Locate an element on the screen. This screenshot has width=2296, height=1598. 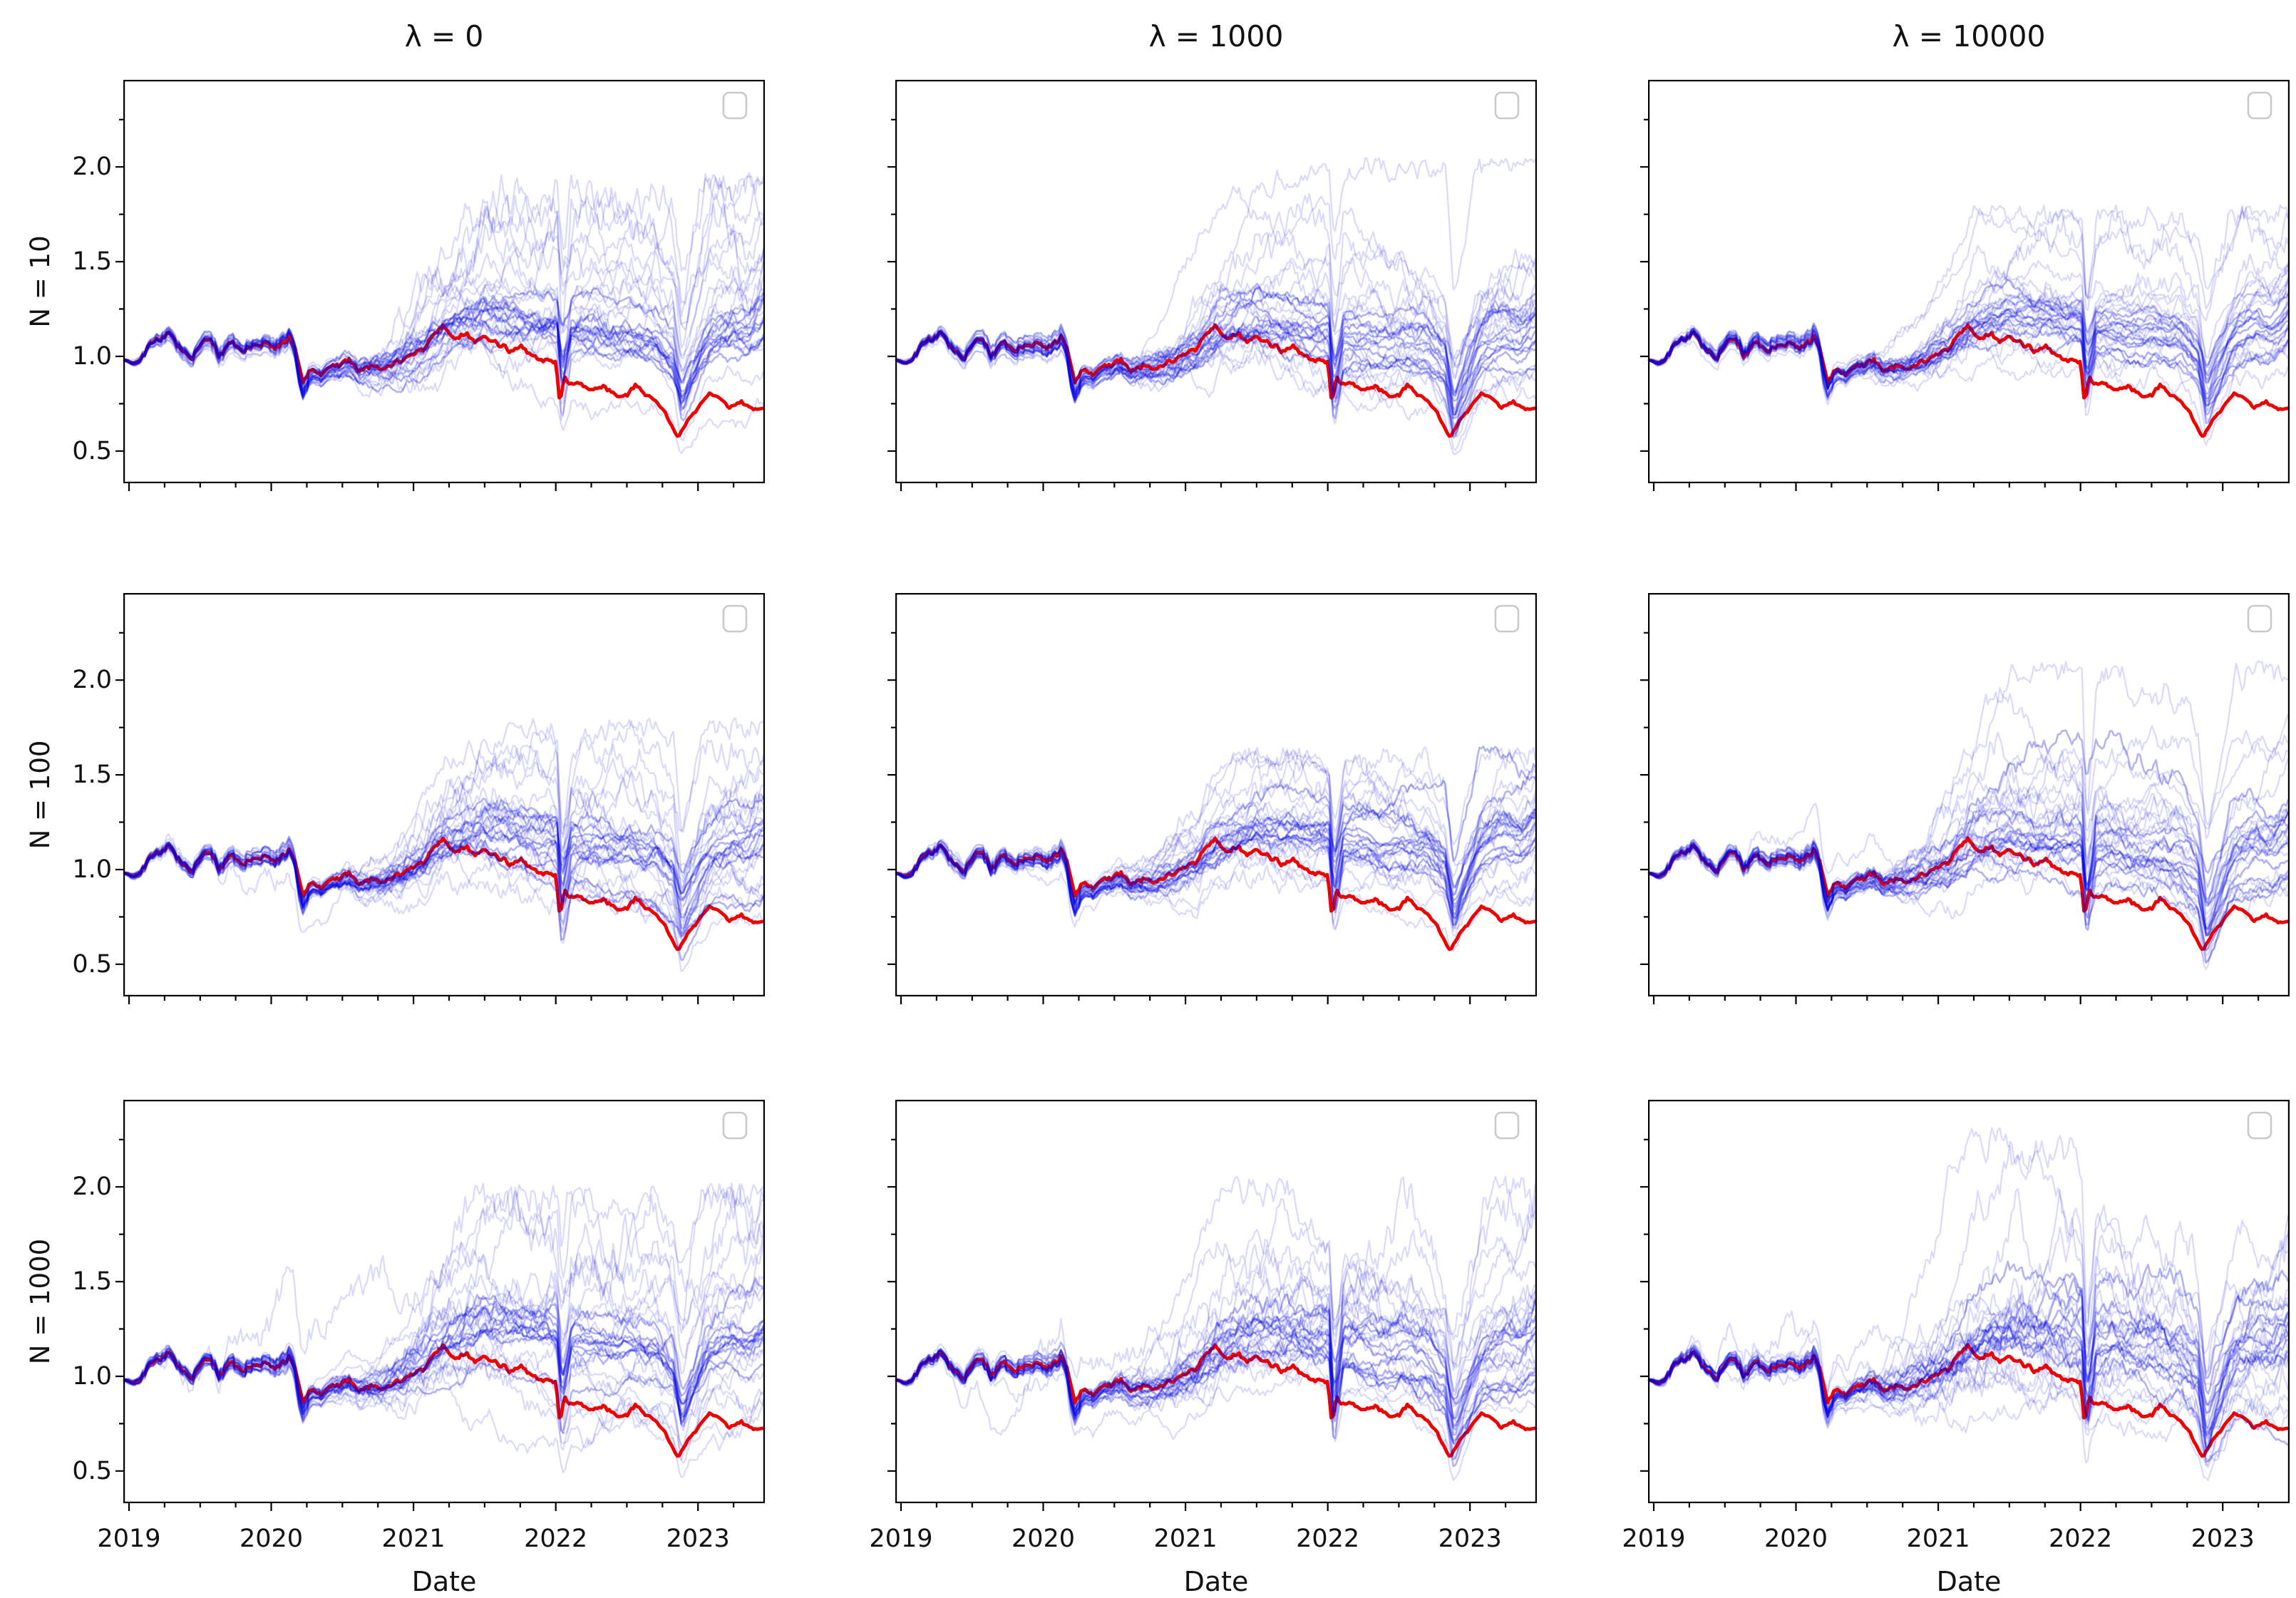
panel-r1c0 is located at coordinates (440, 798).